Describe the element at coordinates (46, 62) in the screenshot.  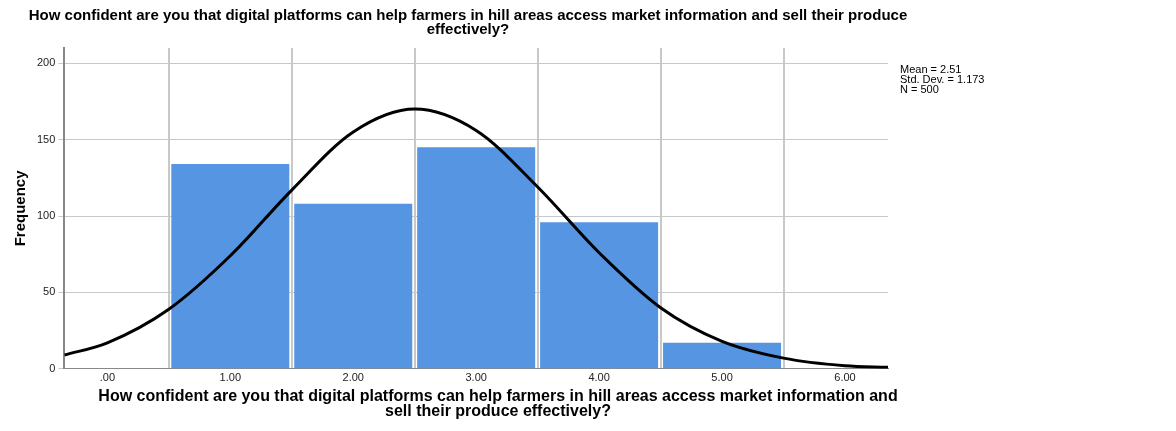
I see `y-tick-label: 200` at that location.